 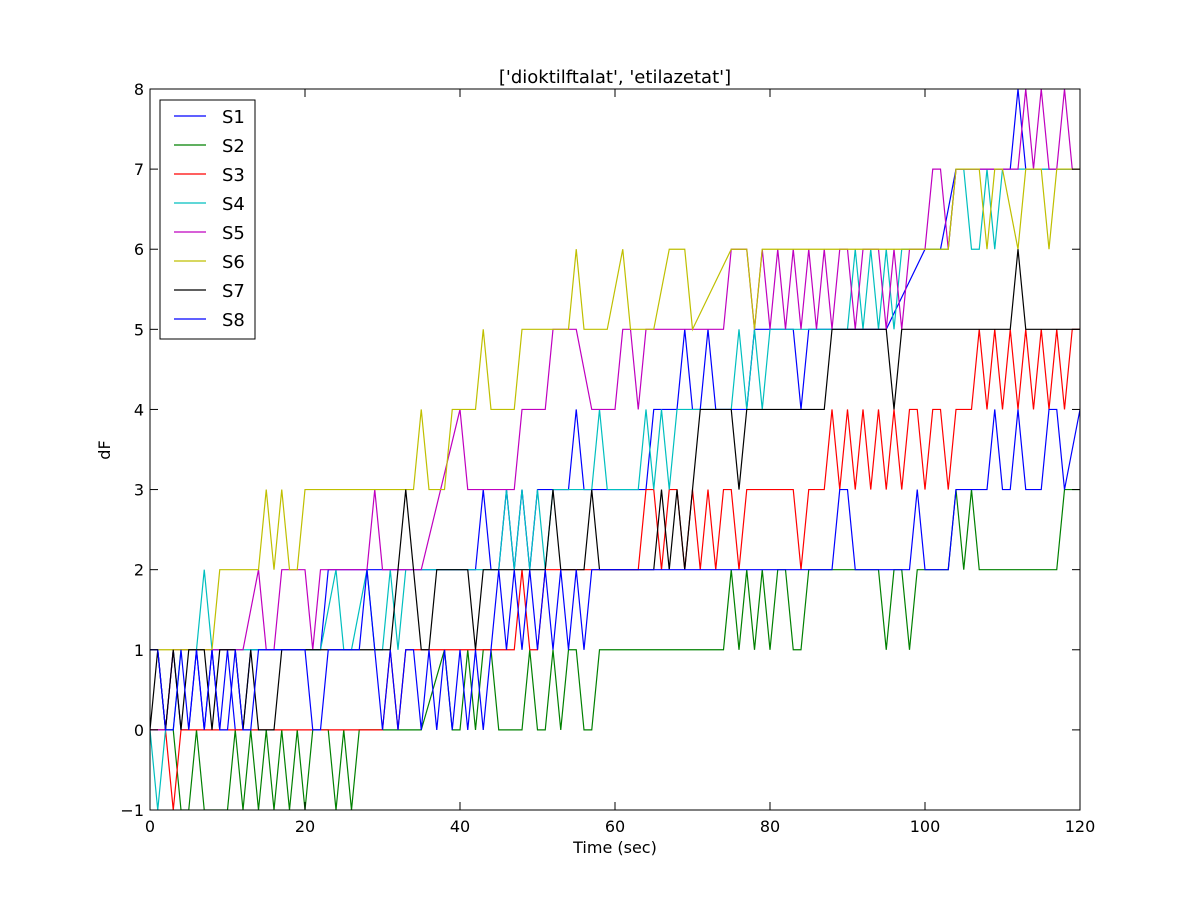 What do you see at coordinates (233, 233) in the screenshot?
I see `legend-label-s5: S5` at bounding box center [233, 233].